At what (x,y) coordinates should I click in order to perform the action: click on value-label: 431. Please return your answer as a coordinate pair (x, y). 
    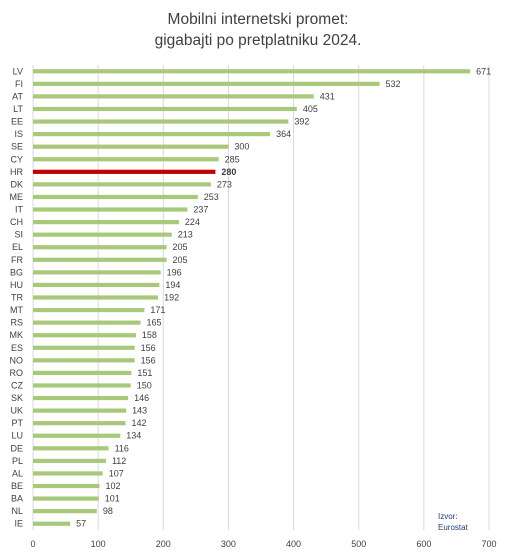
    Looking at the image, I should click on (327, 96).